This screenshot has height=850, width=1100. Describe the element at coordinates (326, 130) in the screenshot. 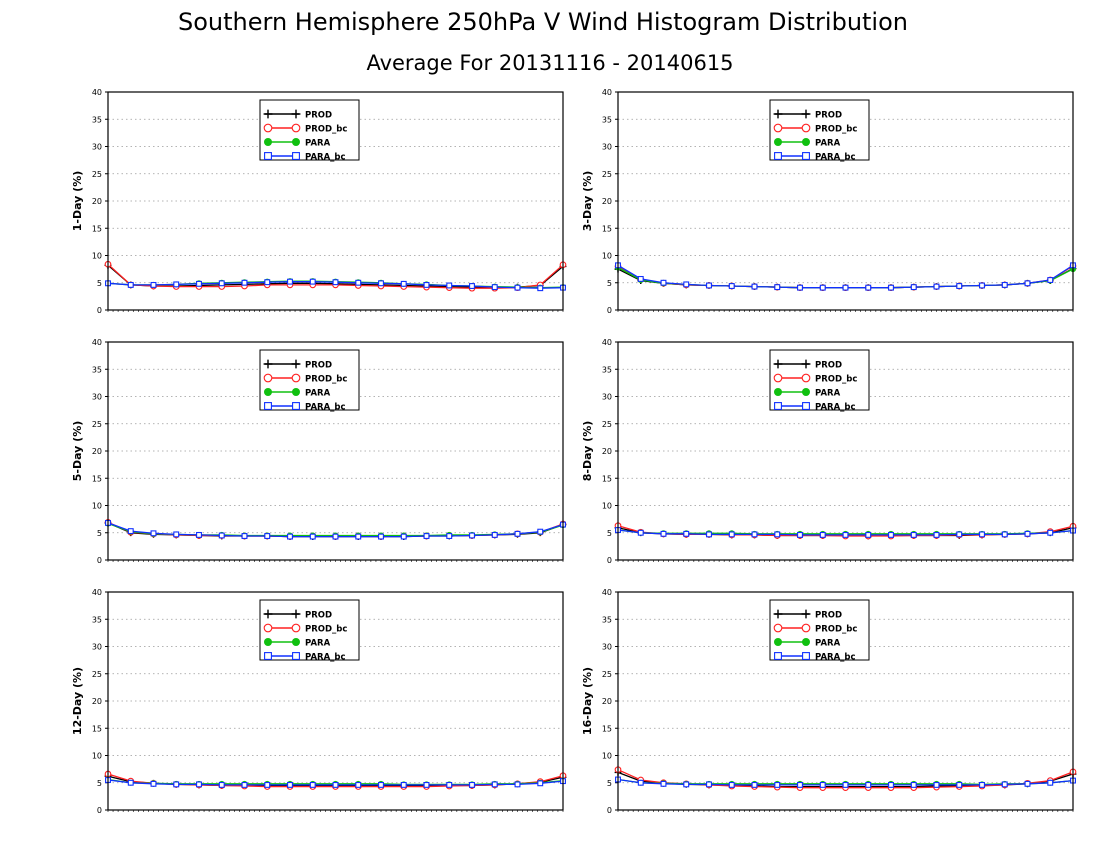

I see `legend-label: PROD_bc` at that location.